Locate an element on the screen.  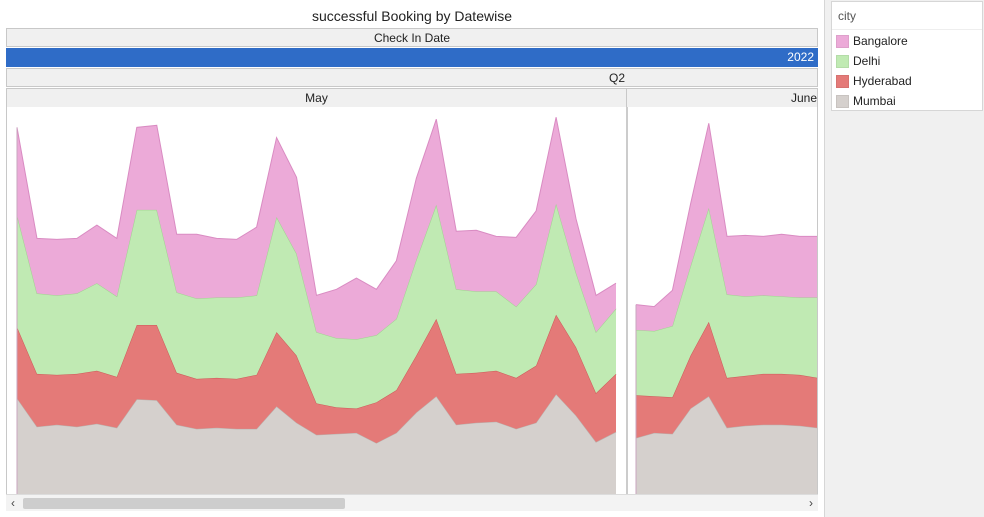
legend: city Bangalore Delhi Hyderabad Mumbai is located at coordinates (907, 56).